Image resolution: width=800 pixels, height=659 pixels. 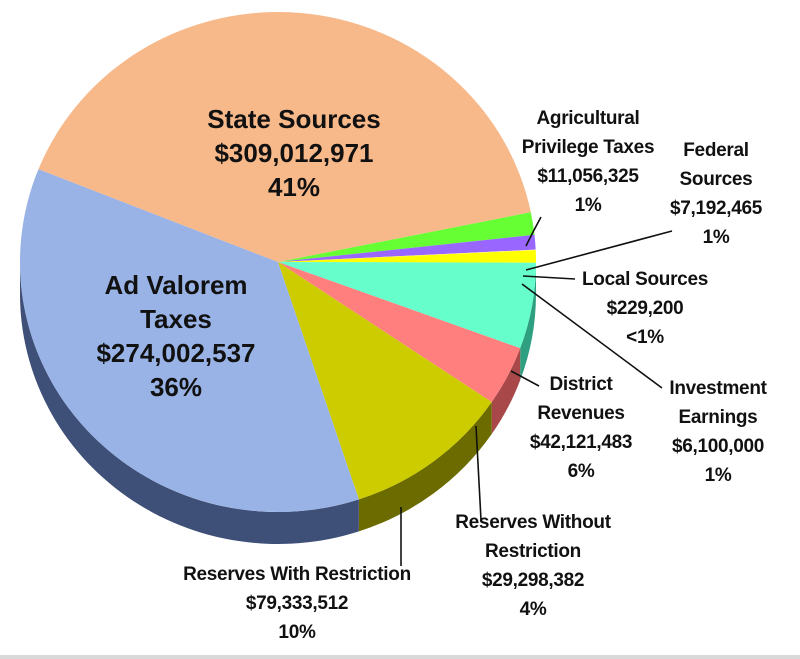 What do you see at coordinates (297, 574) in the screenshot?
I see `slice-name-text: Reserves With Restriction` at bounding box center [297, 574].